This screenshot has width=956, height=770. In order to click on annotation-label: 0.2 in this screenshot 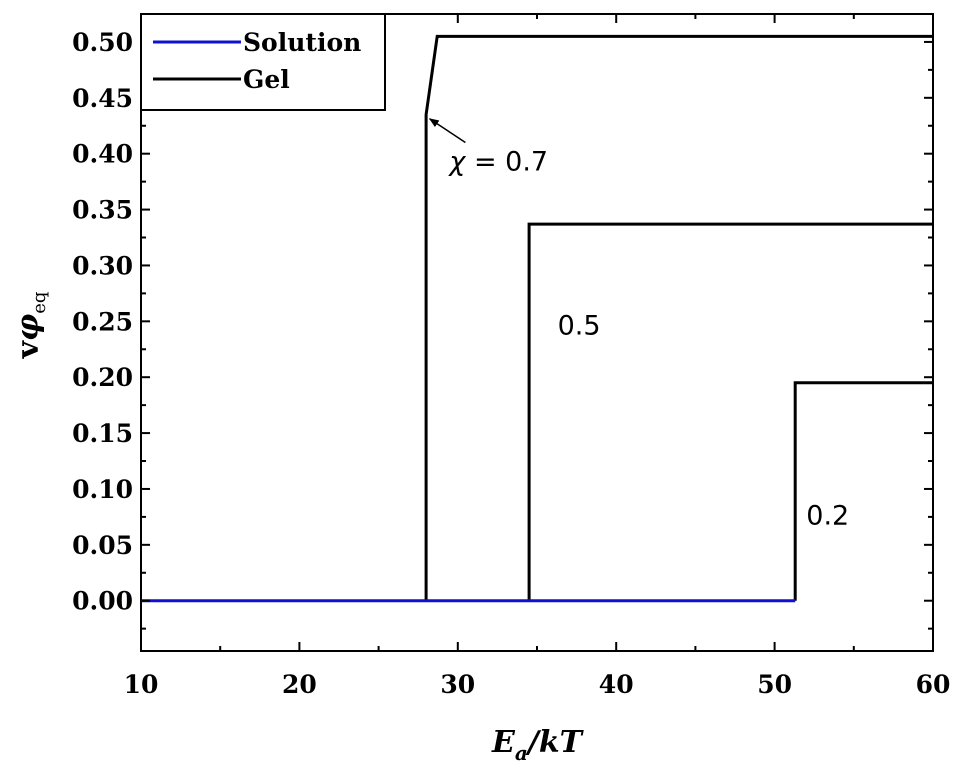, I will do `click(827, 516)`.